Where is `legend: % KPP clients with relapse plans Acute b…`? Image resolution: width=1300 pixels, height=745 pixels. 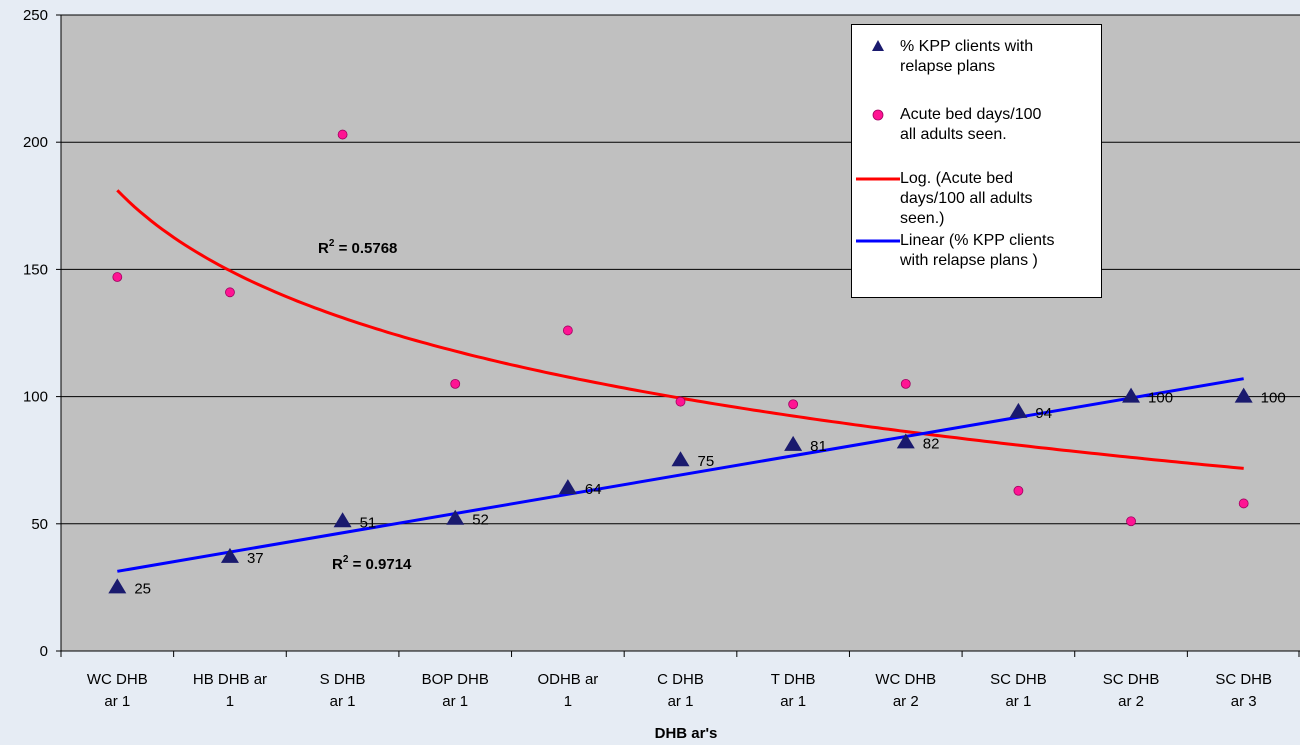
legend: % KPP clients with relapse plans Acute b… is located at coordinates (976, 161).